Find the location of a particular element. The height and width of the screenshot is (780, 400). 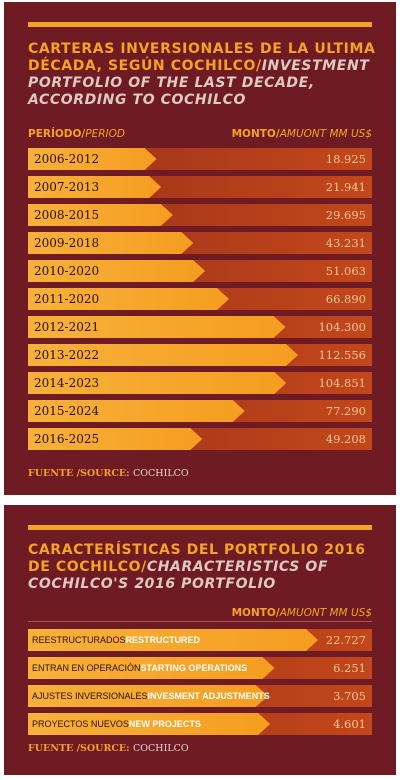

bar-category-label: REESTRUCTURADOSRESTRUCTURED is located at coordinates (116, 640).